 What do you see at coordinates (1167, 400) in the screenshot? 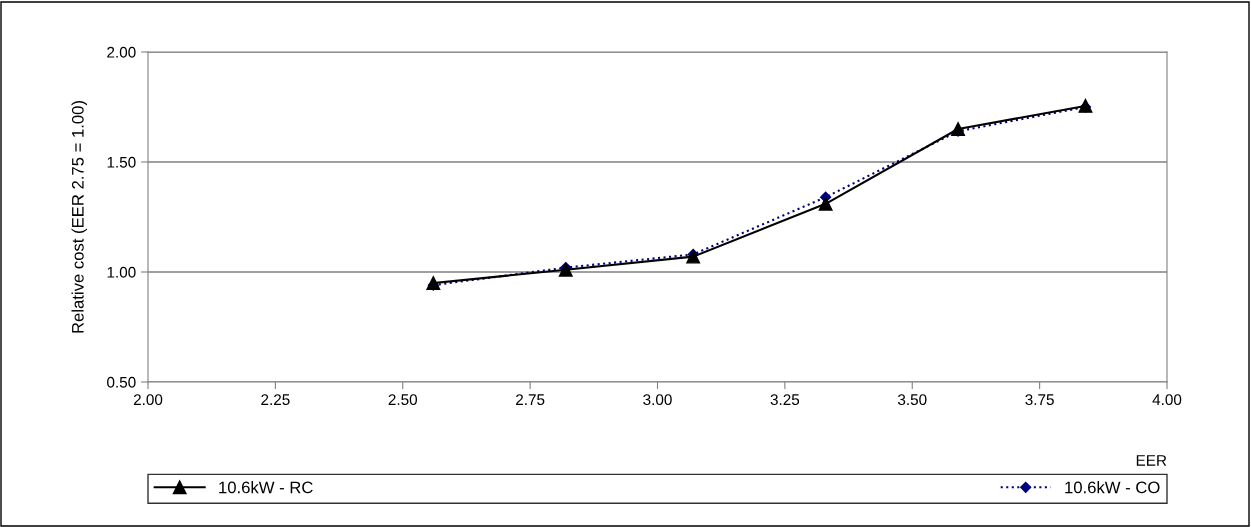
I see `x-tick-label: 4.00` at bounding box center [1167, 400].